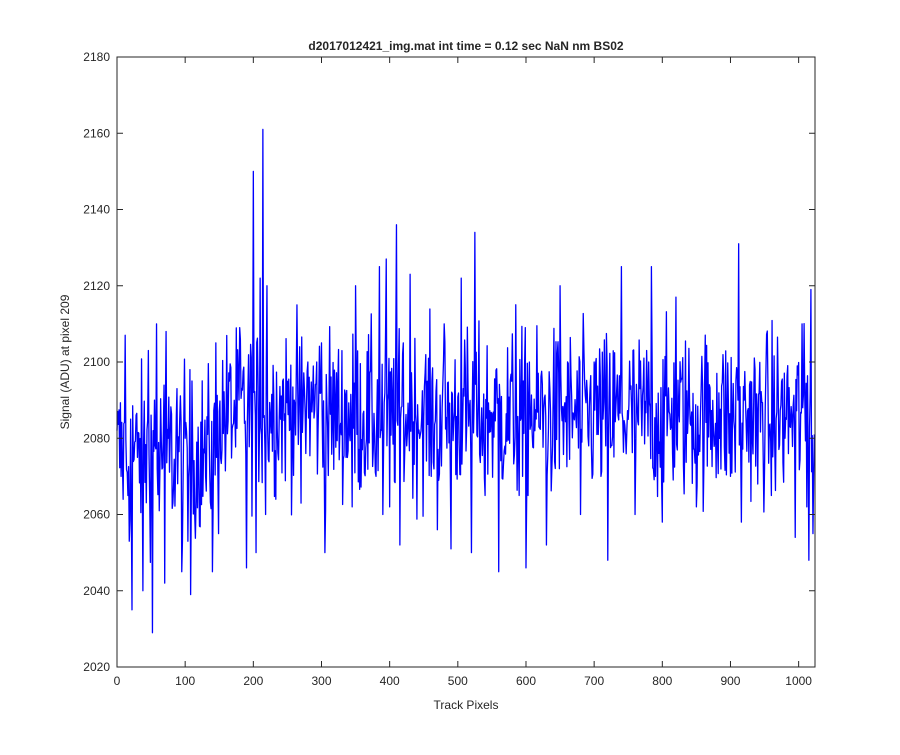 The image size is (900, 755). I want to click on x-tick-label: 400, so click(390, 681).